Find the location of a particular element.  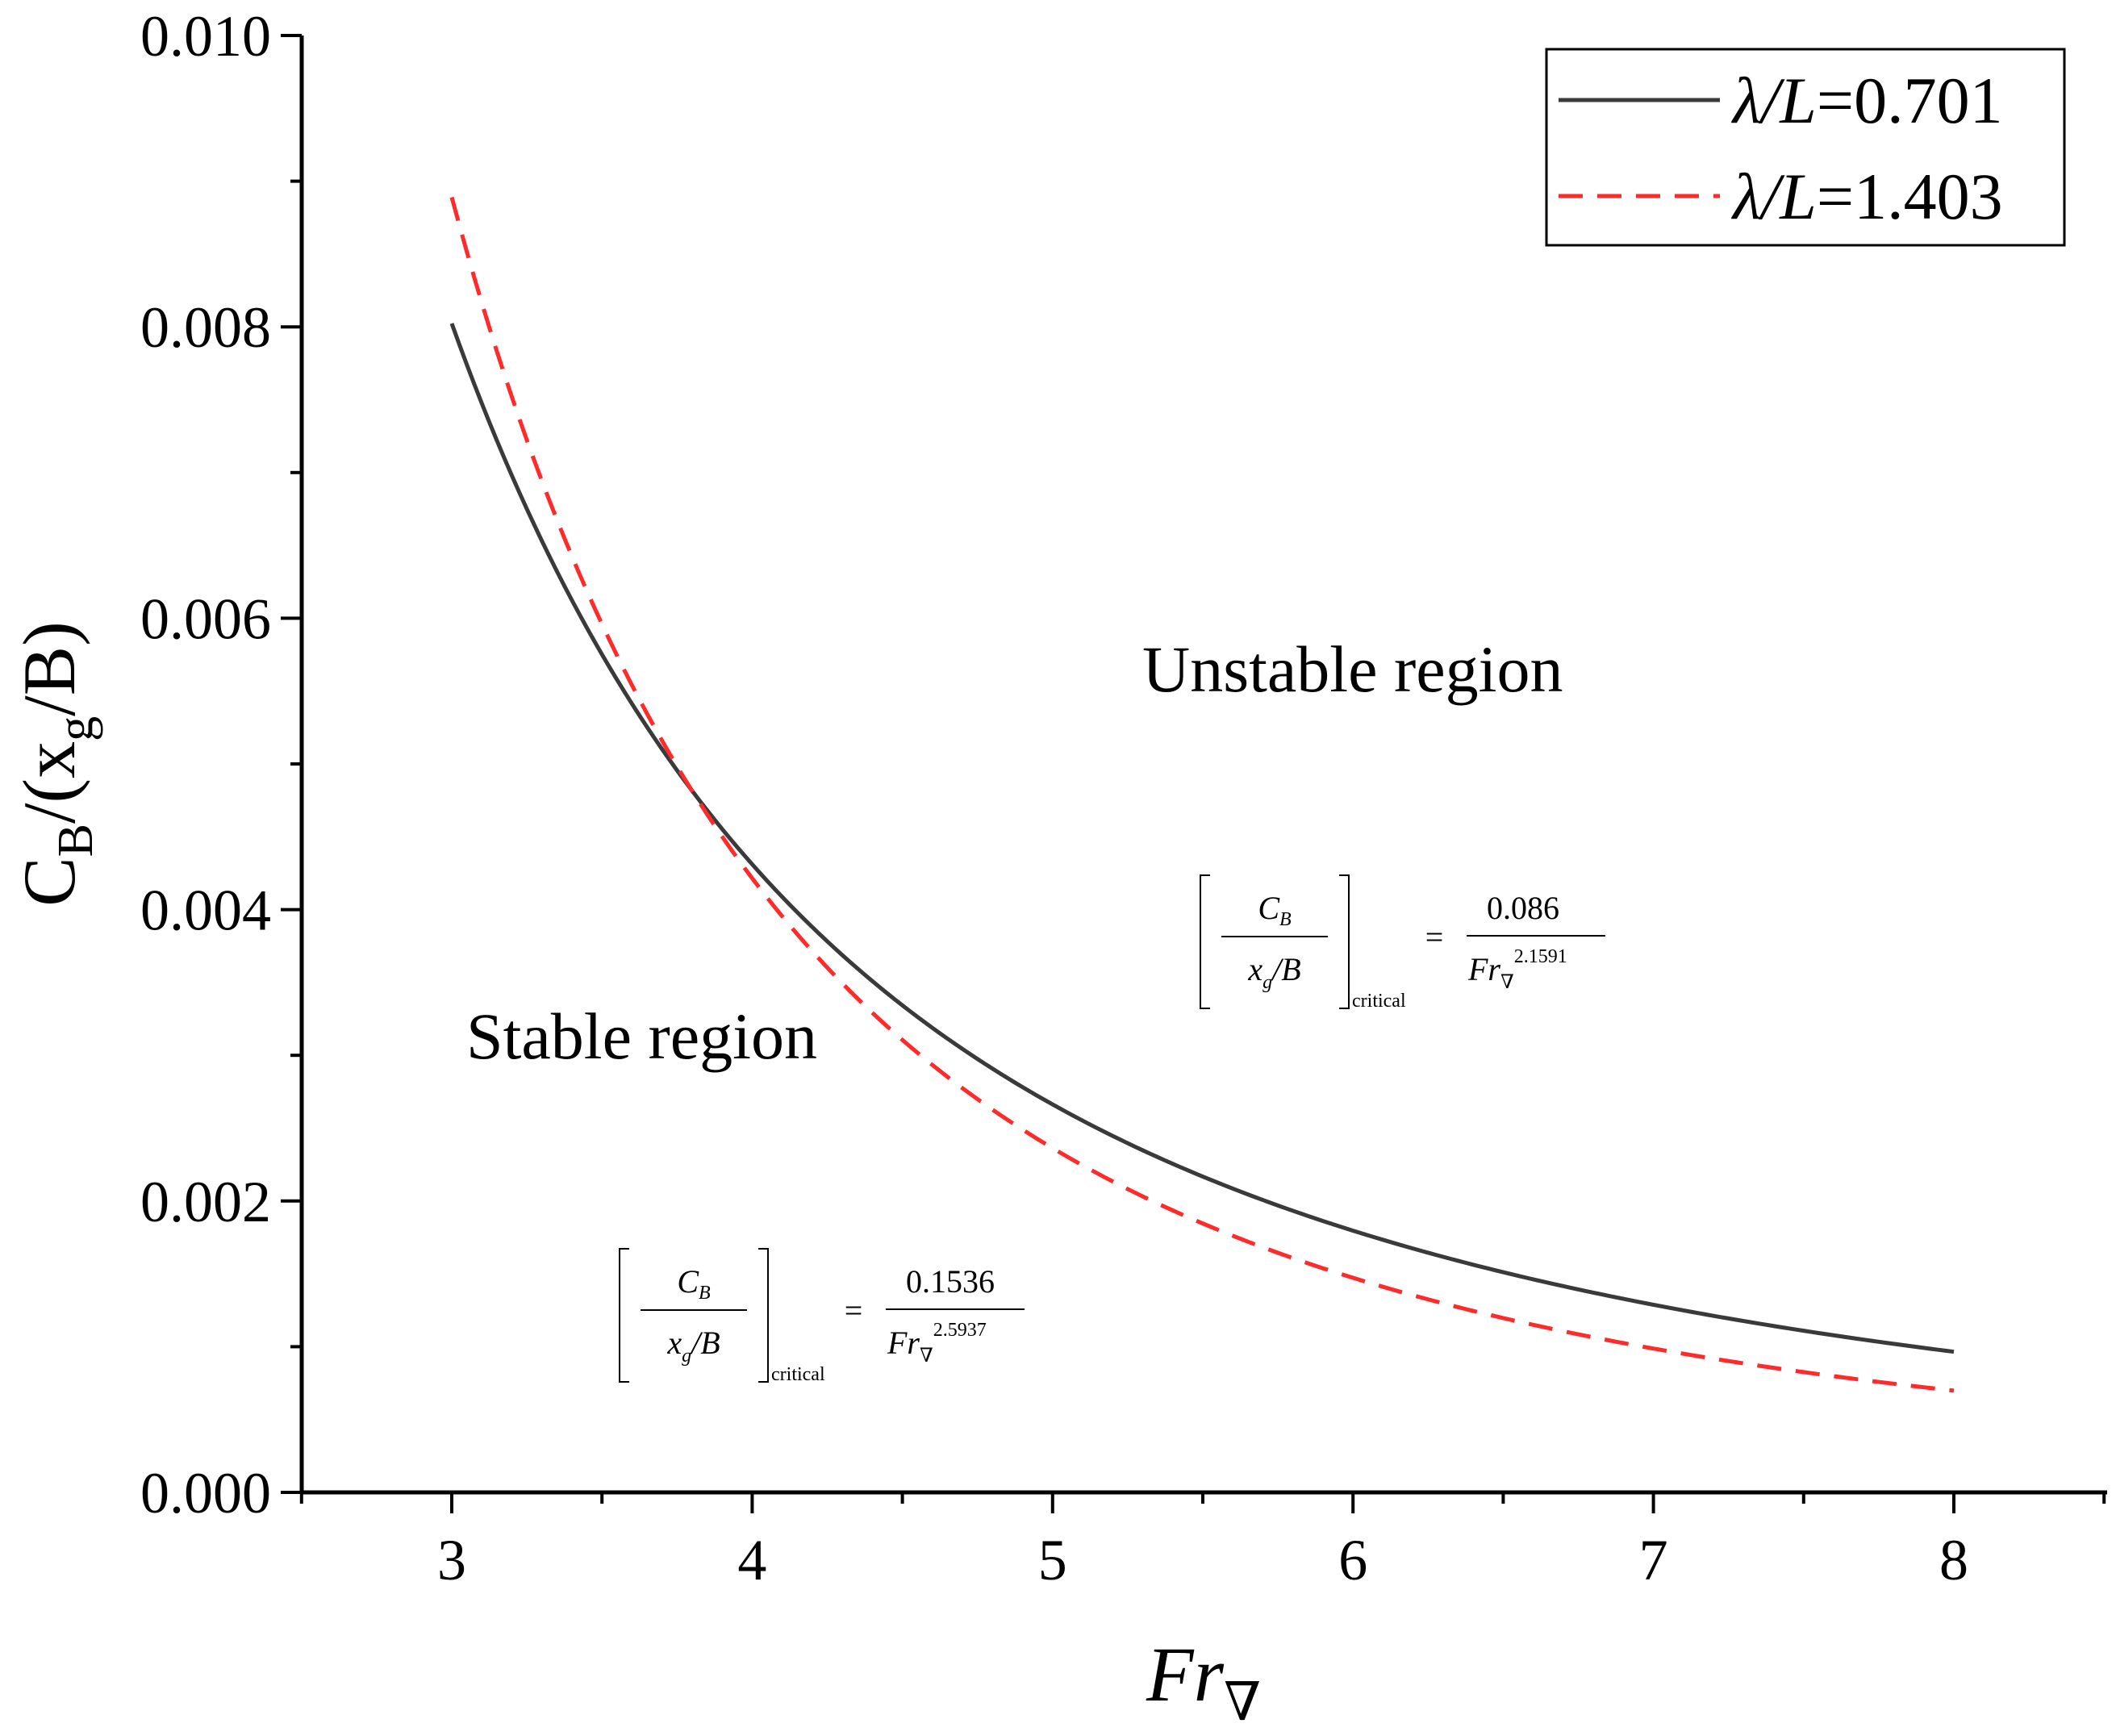

y-tick-label-0.004: 0.004 is located at coordinates (205, 910).